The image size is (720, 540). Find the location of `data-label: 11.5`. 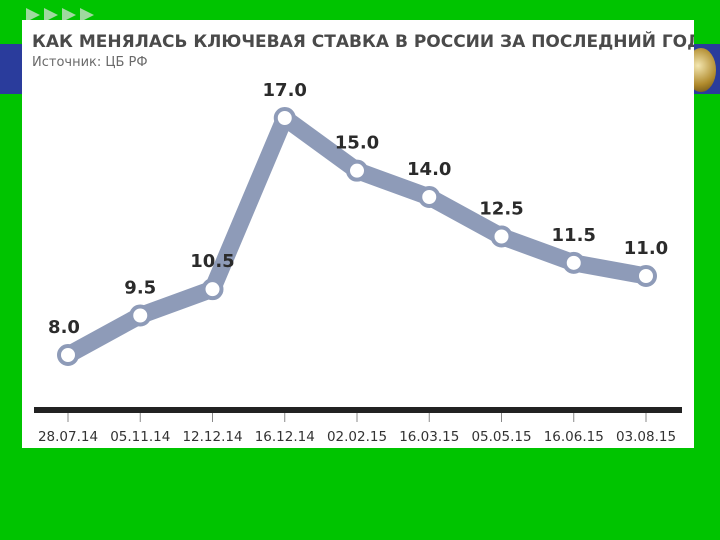

data-label: 11.5 is located at coordinates (574, 235).